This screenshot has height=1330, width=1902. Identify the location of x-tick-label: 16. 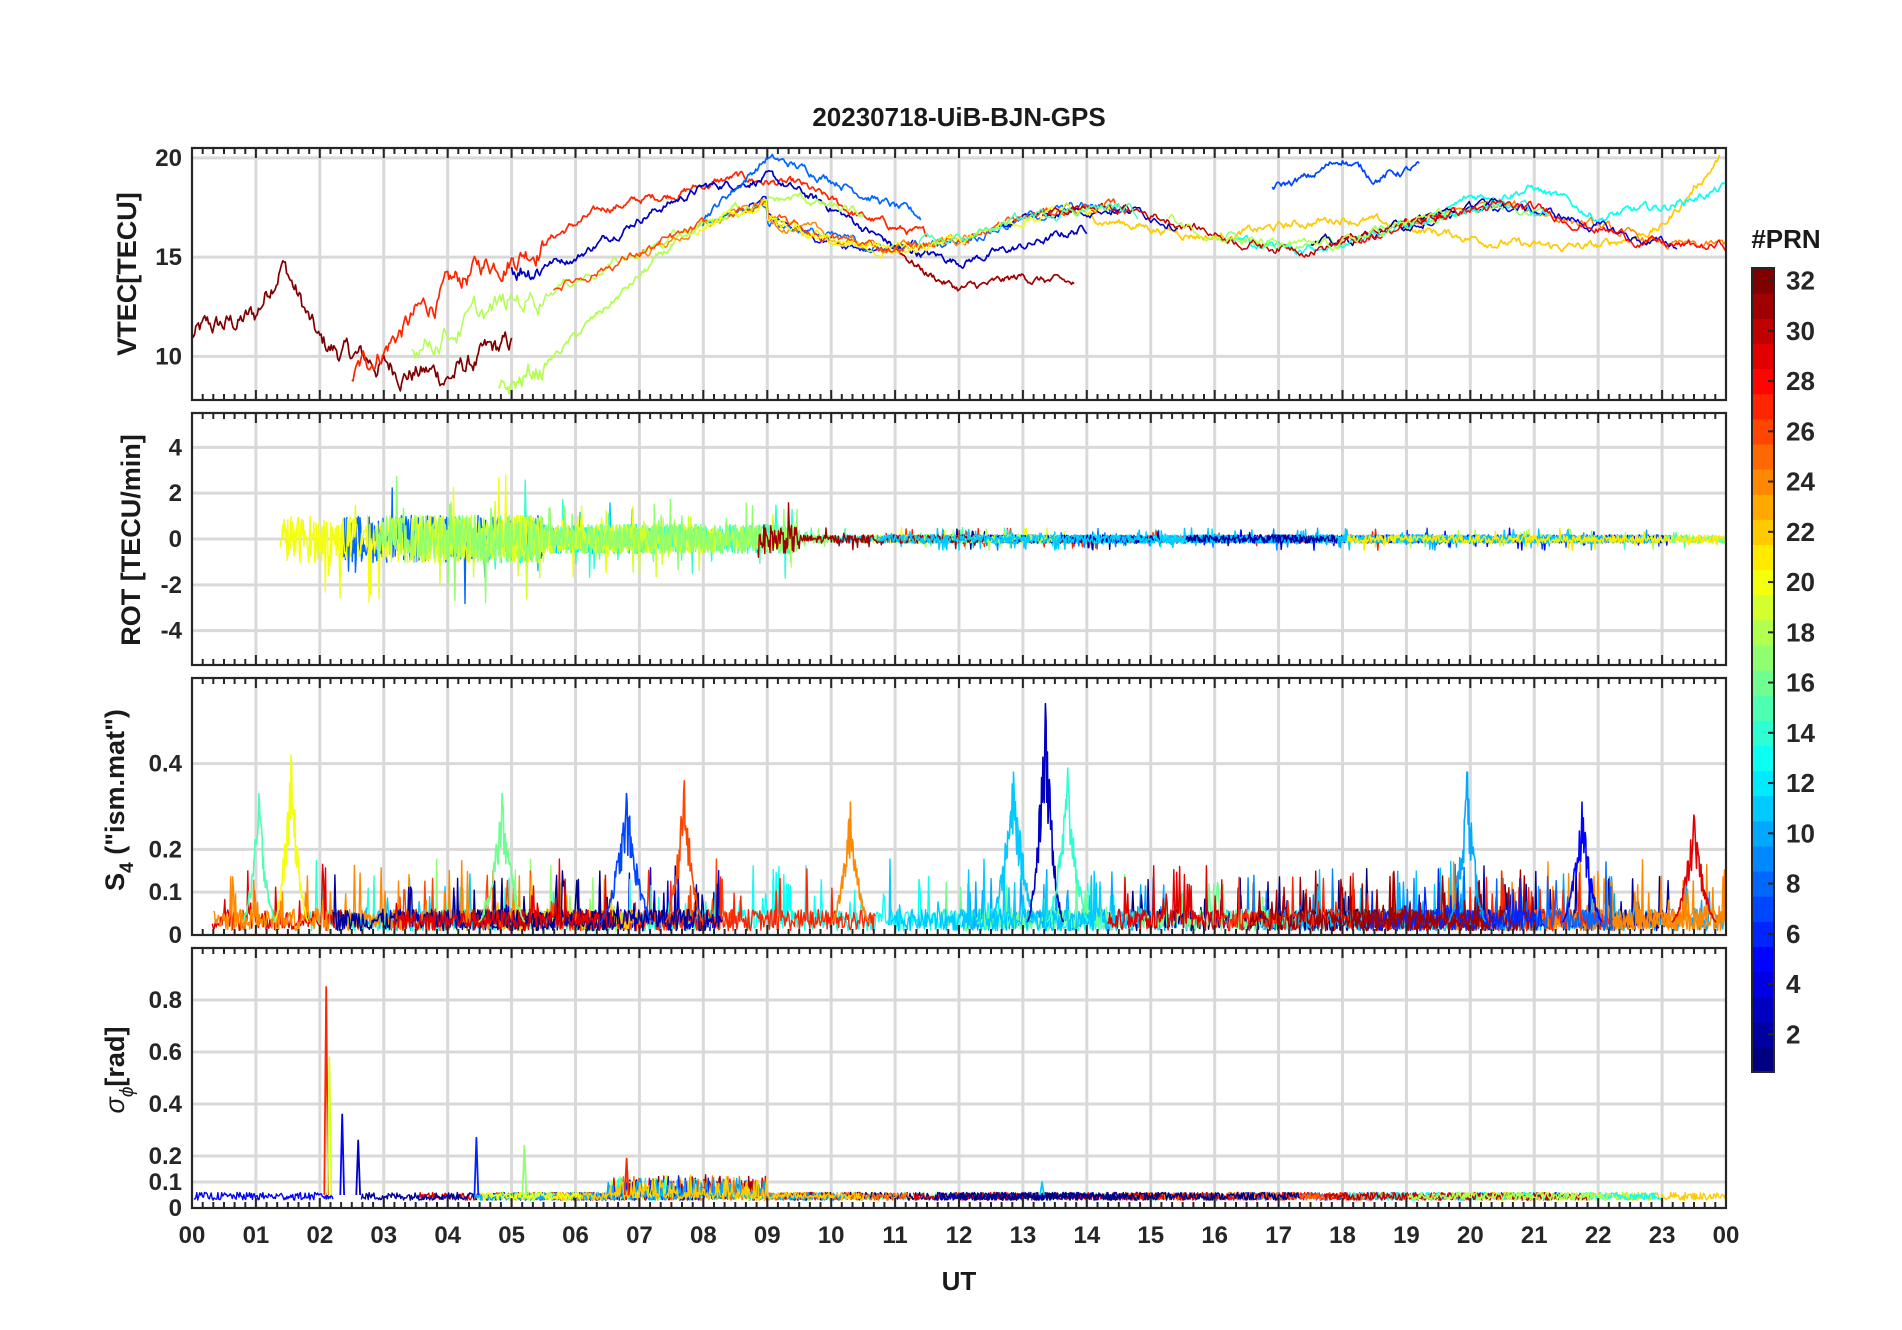
(1214, 1235).